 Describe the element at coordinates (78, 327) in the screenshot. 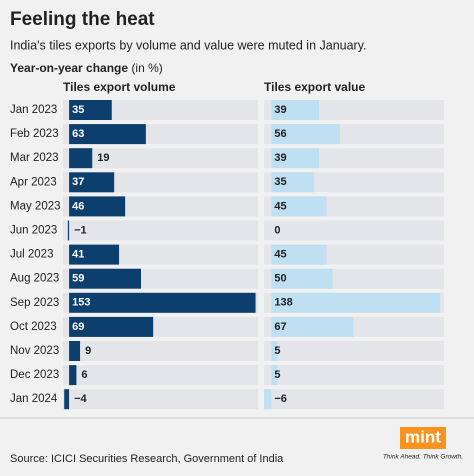

I see `value-label: 69` at that location.